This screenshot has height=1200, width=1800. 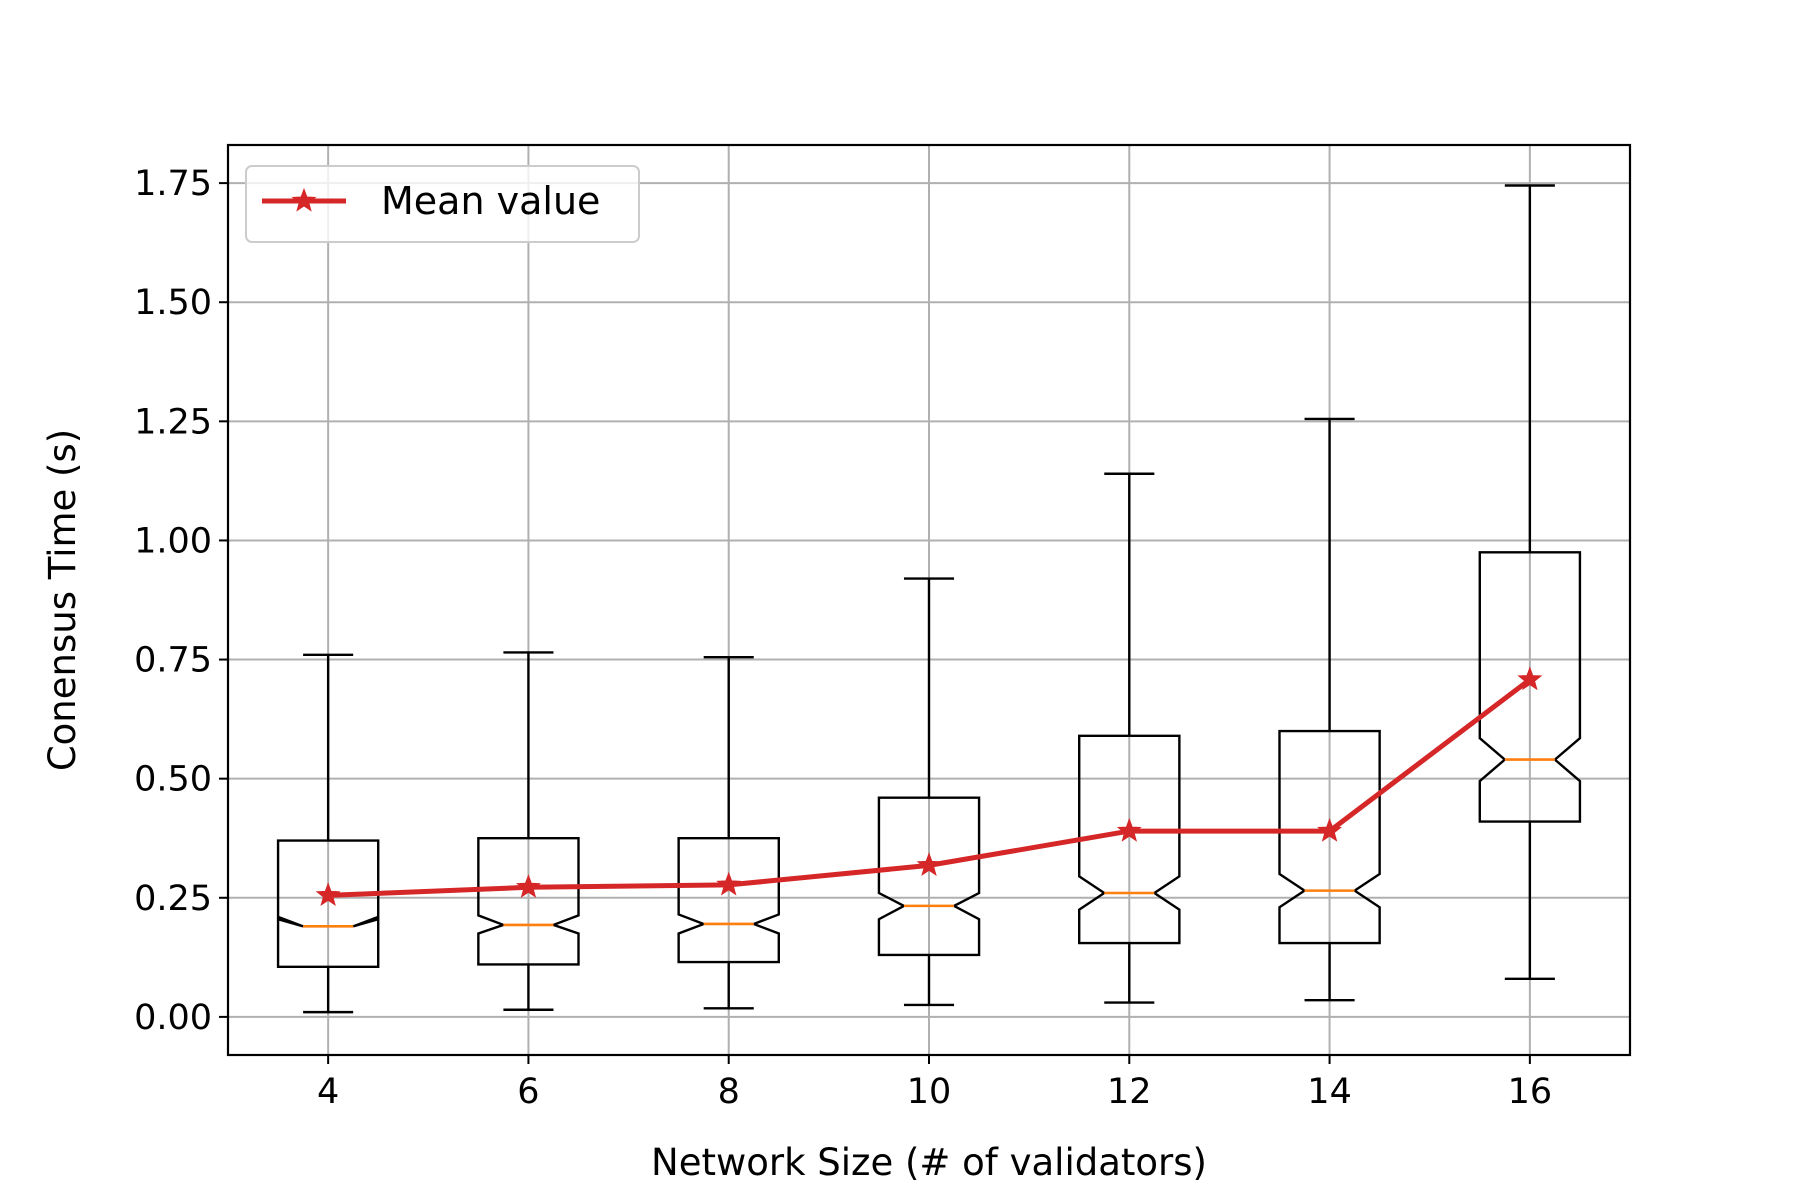 What do you see at coordinates (173, 184) in the screenshot?
I see `y-tick-label: 1.75` at bounding box center [173, 184].